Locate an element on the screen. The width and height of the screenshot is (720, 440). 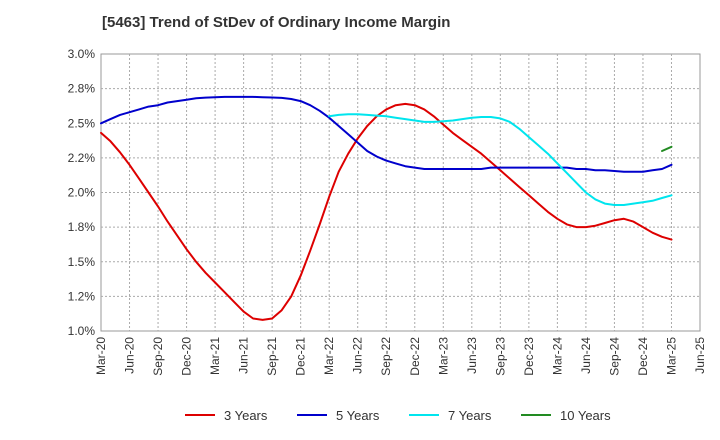
x-tick-label: Jun-21 is located at coordinates (244, 355).